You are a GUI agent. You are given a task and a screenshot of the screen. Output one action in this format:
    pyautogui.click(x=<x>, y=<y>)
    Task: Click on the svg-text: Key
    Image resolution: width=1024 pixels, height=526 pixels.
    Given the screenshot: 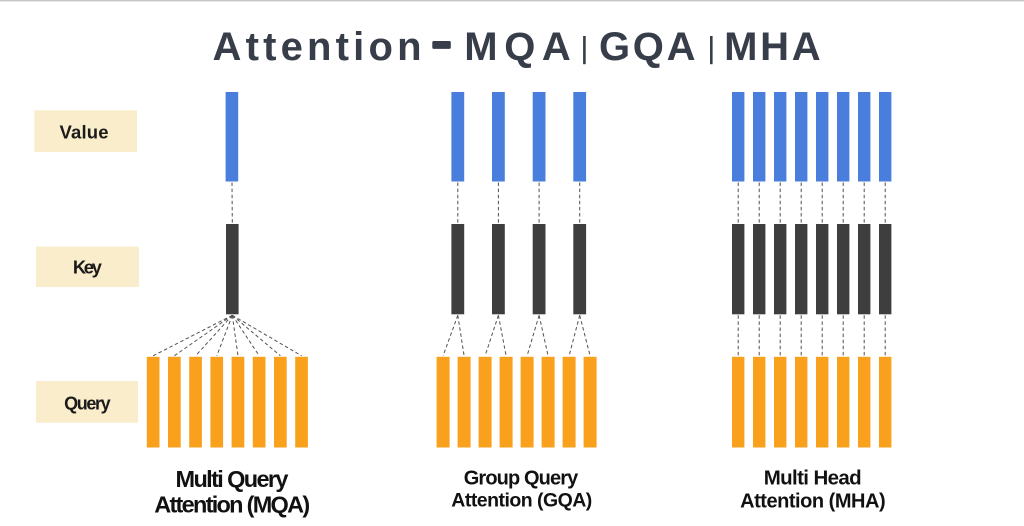 What is the action you would take?
    pyautogui.click(x=88, y=267)
    